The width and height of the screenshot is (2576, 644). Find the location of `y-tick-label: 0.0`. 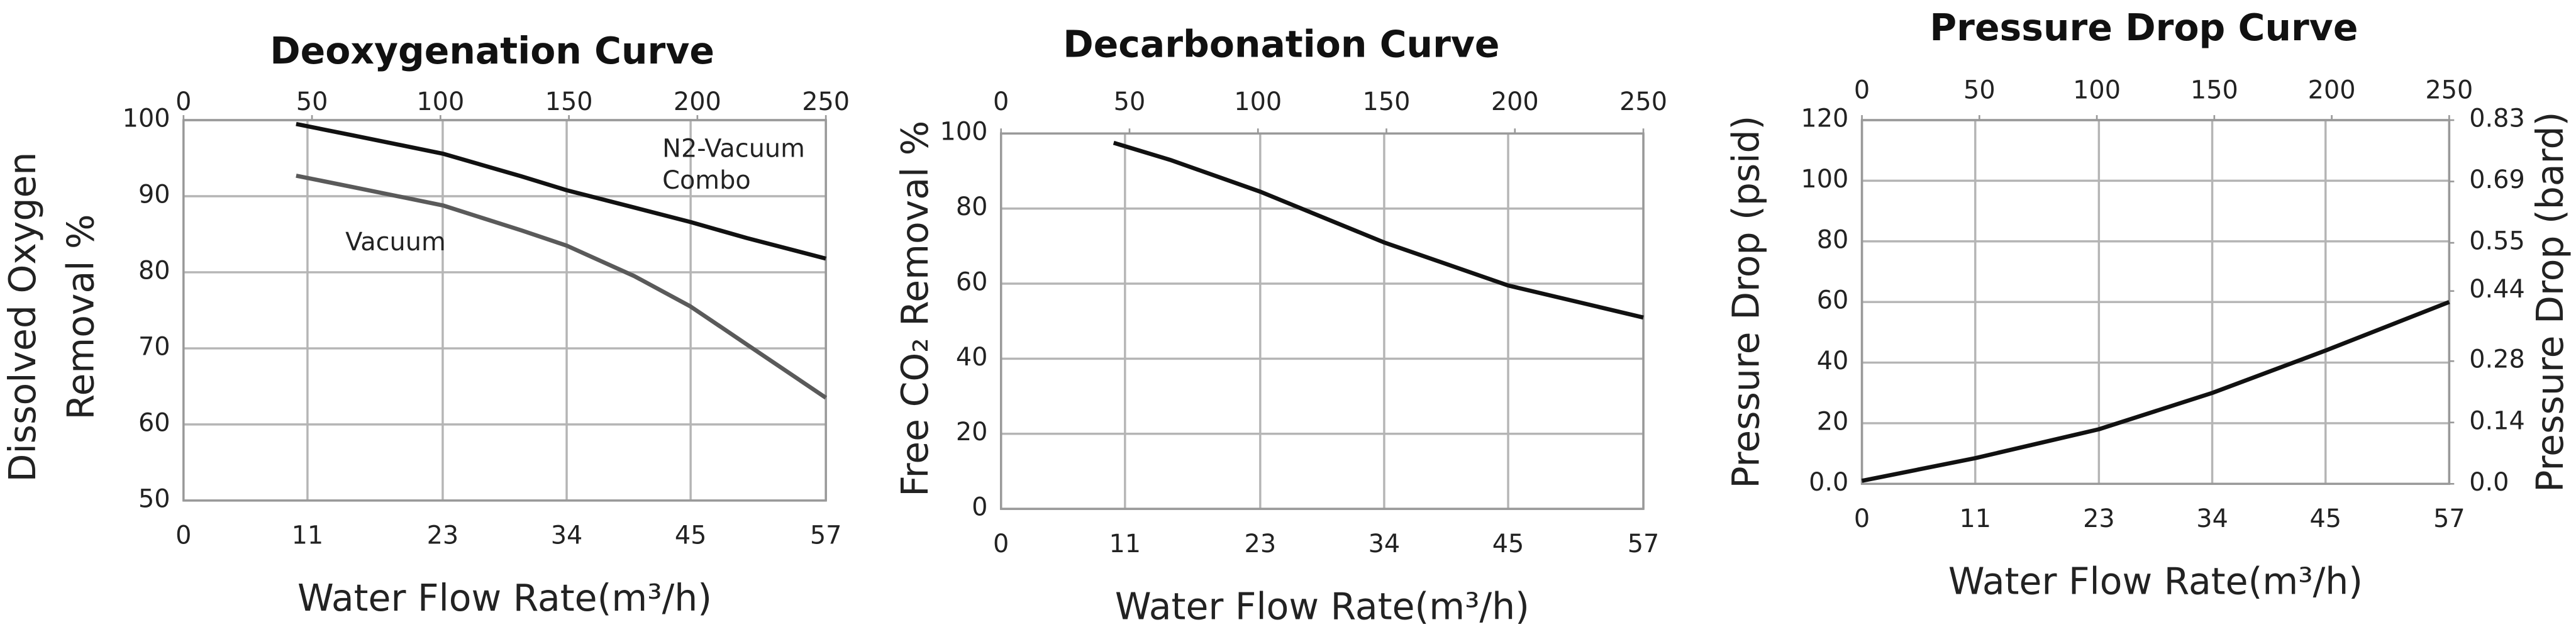

y-tick-label: 0.0 is located at coordinates (1828, 482).